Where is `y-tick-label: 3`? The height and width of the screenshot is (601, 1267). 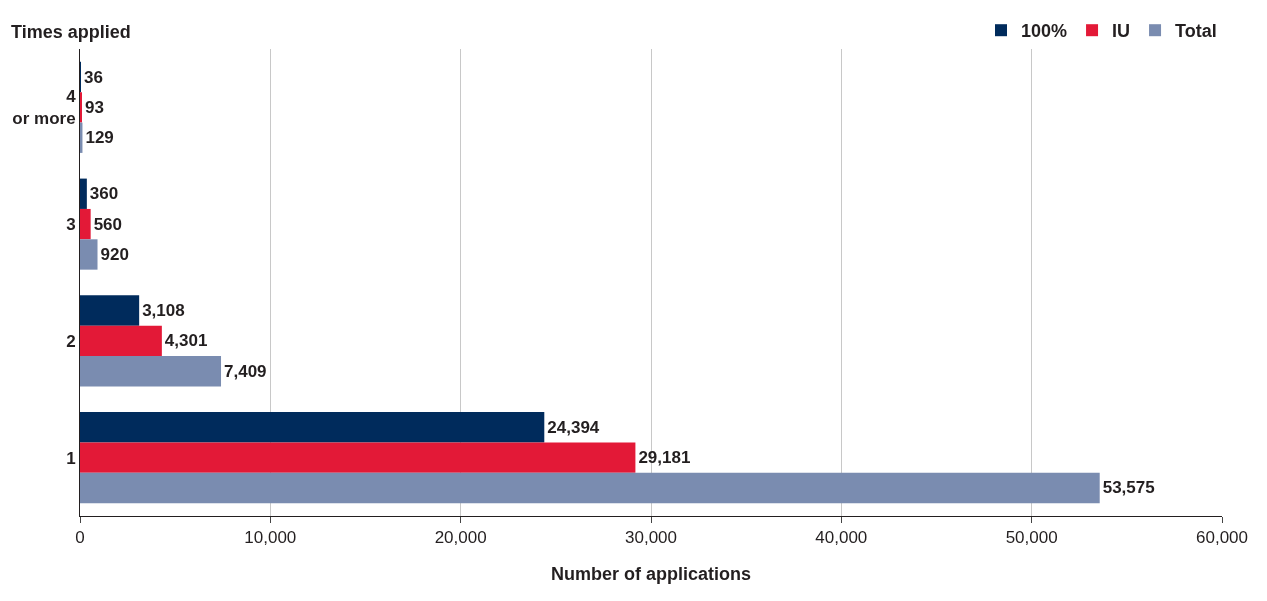 y-tick-label: 3 is located at coordinates (71, 225).